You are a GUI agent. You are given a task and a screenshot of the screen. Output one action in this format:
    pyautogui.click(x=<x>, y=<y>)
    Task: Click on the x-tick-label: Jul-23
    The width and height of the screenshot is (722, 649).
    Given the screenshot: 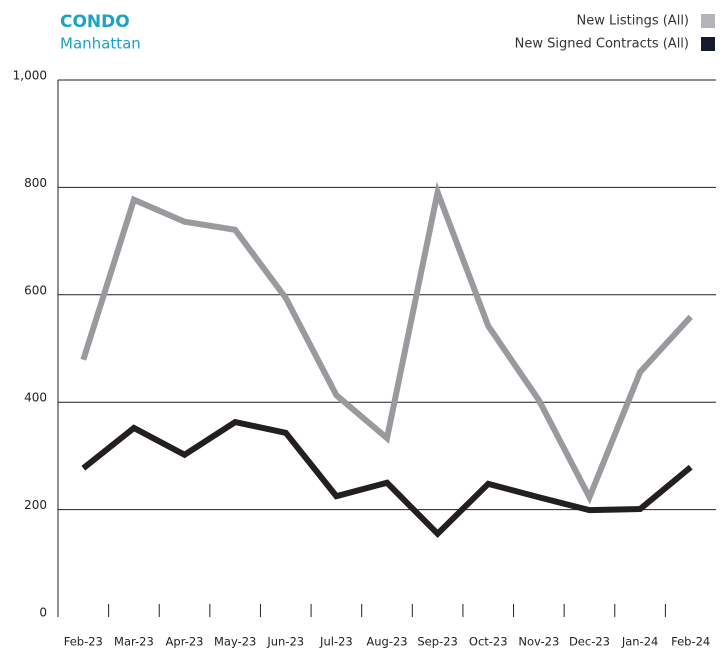 What is the action you would take?
    pyautogui.click(x=336, y=642)
    